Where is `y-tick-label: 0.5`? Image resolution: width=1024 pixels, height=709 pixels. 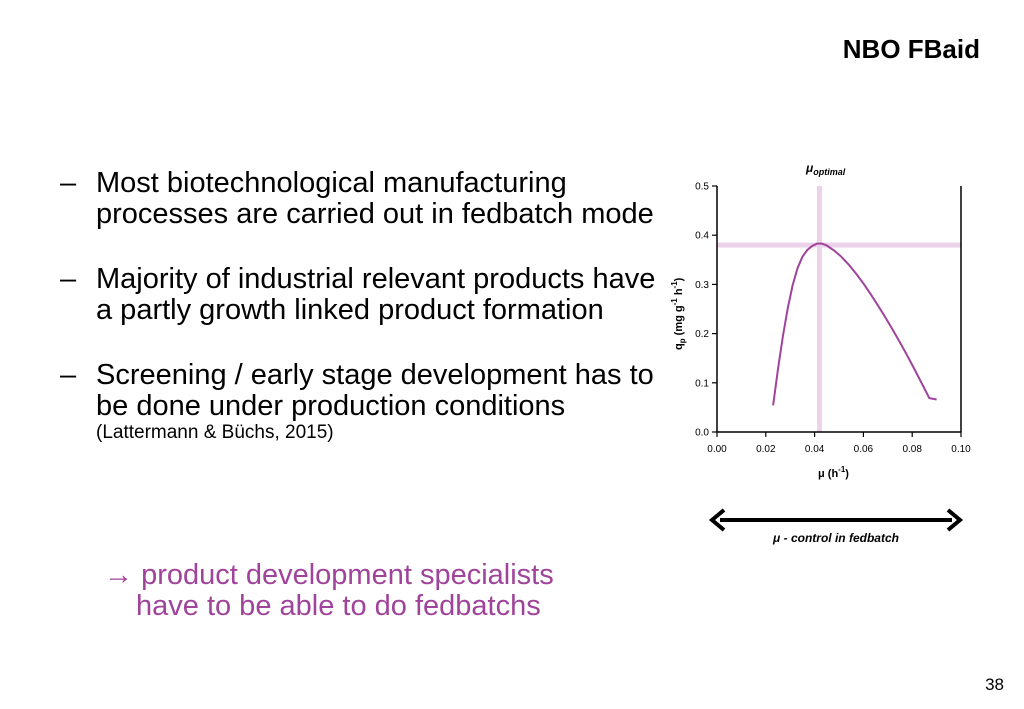 y-tick-label: 0.5 is located at coordinates (702, 187).